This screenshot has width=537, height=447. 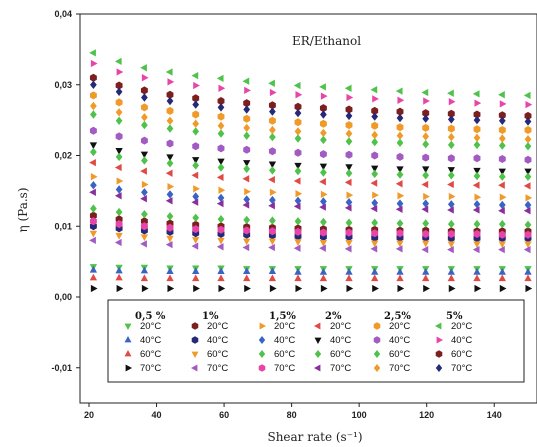 What do you see at coordinates (63, 226) in the screenshot?
I see `y-tick-label: 0,01` at bounding box center [63, 226].